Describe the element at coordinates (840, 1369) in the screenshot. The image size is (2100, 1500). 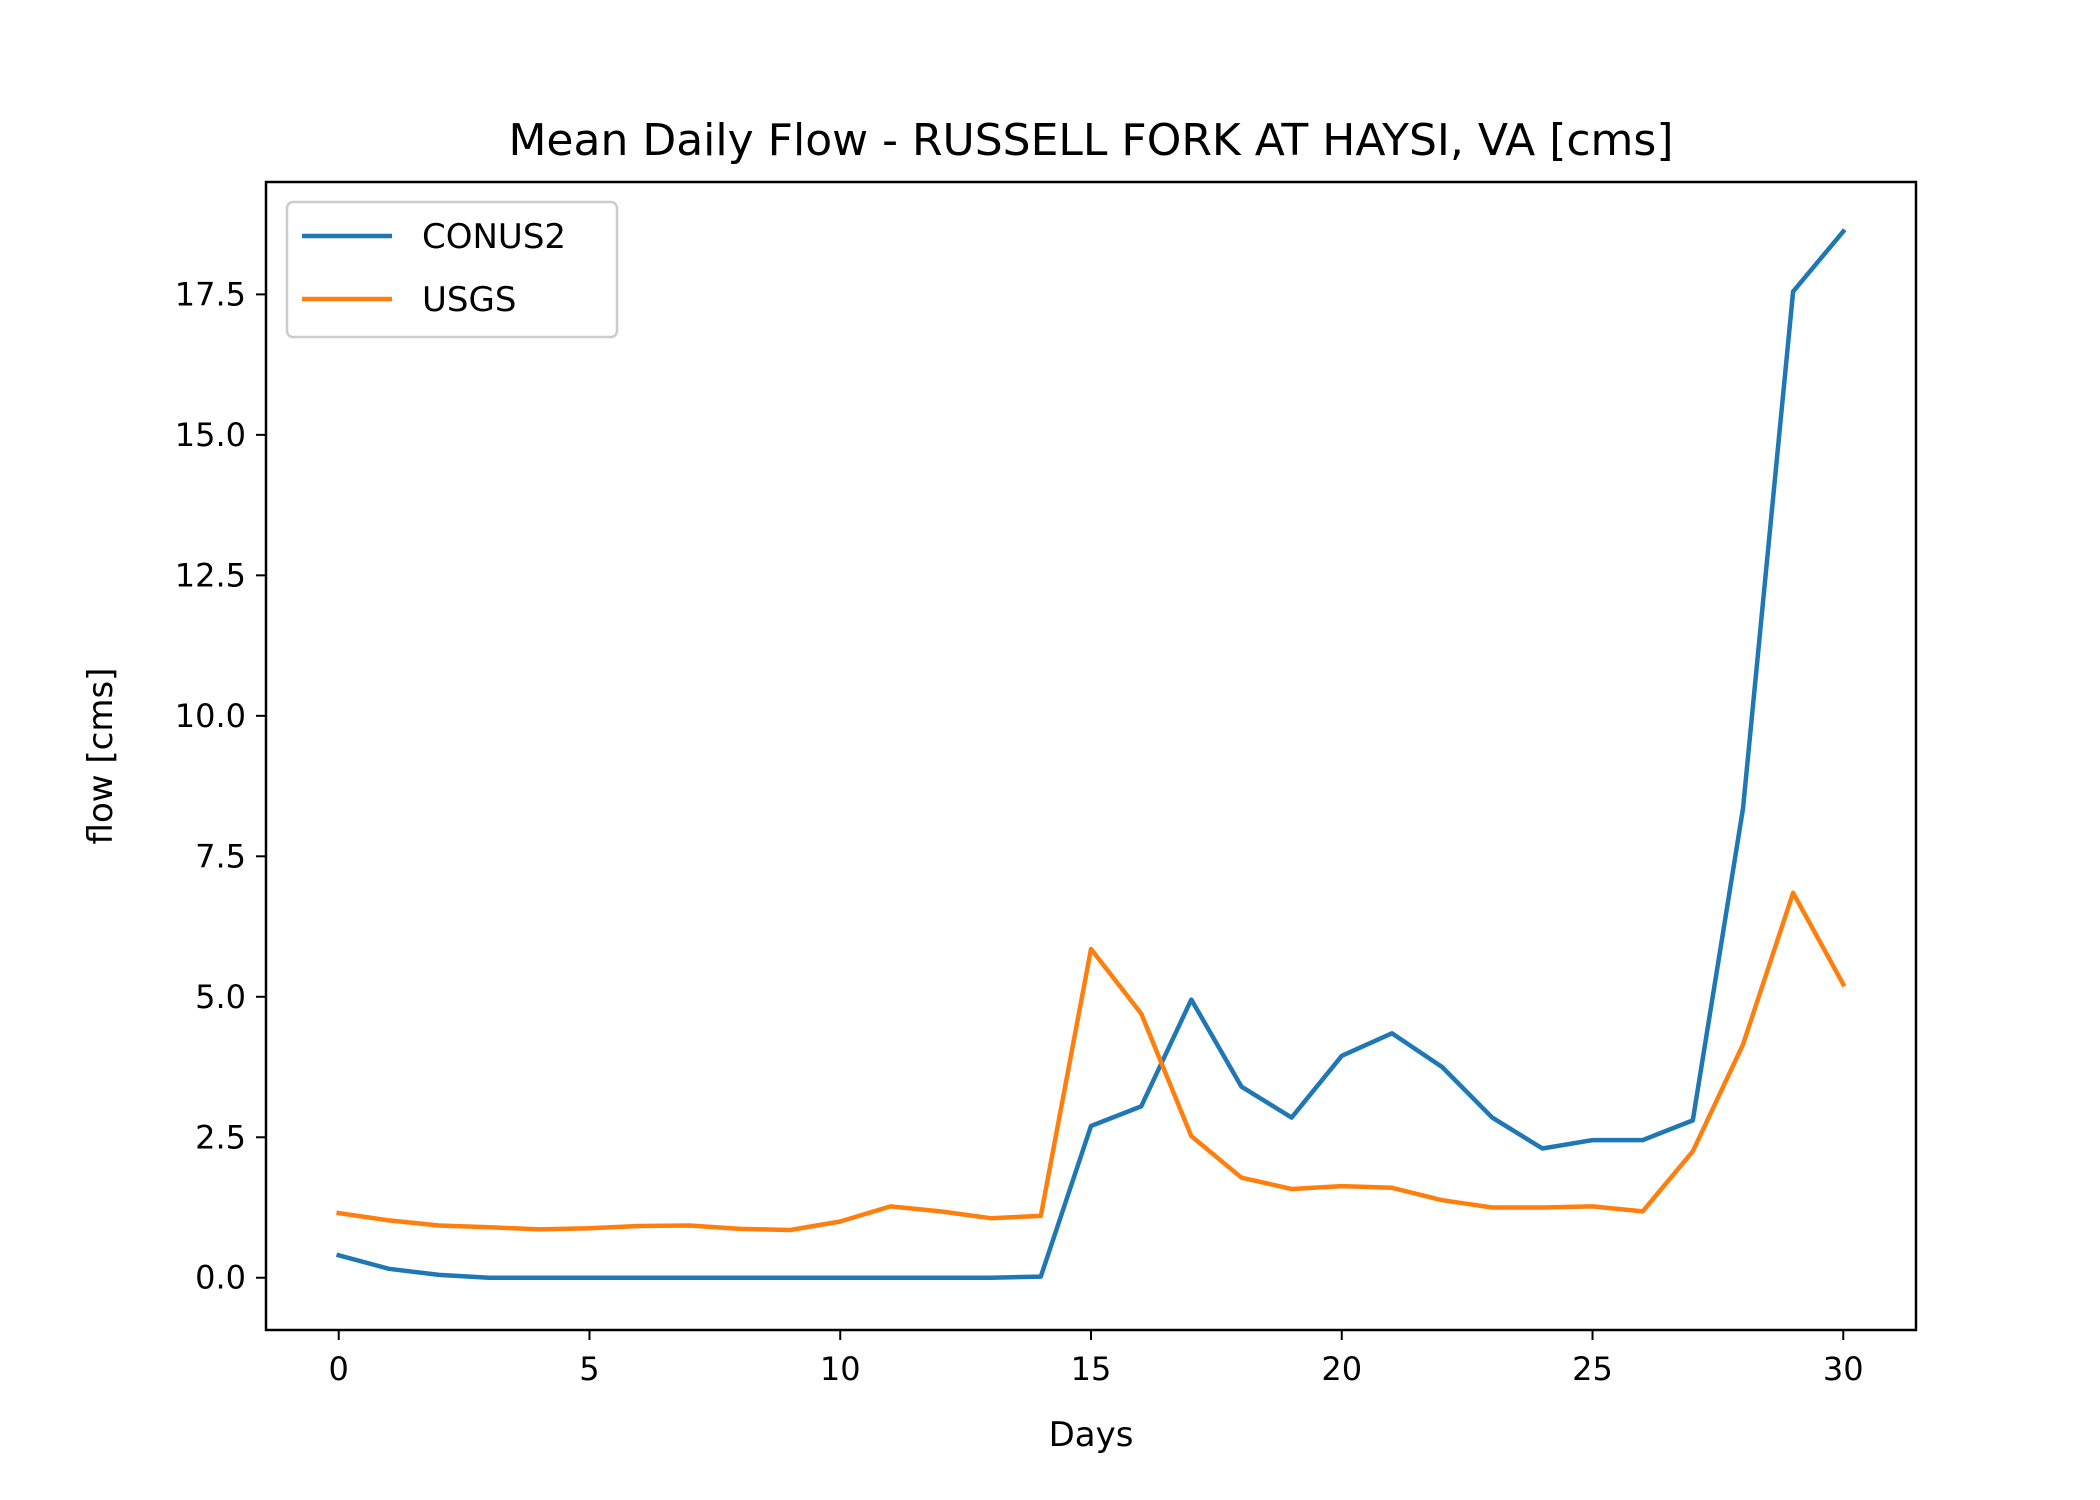
I see `x-tick-label: 10` at that location.